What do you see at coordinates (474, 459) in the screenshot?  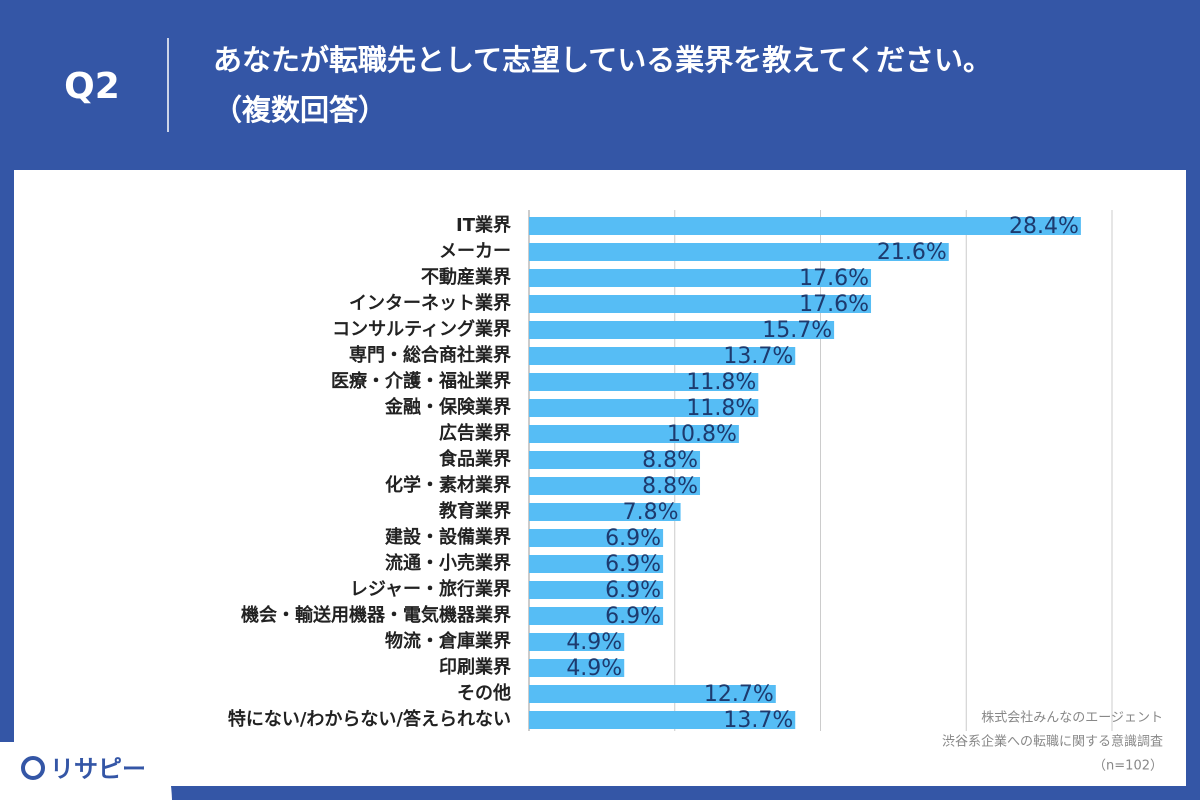 I see `category-label: 食品業界` at bounding box center [474, 459].